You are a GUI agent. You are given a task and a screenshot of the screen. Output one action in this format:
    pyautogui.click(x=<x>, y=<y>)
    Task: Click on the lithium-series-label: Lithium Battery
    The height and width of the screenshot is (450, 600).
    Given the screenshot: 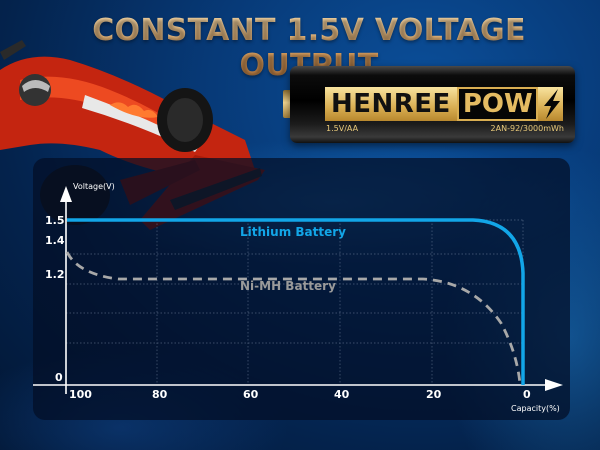 What is the action you would take?
    pyautogui.click(x=293, y=232)
    